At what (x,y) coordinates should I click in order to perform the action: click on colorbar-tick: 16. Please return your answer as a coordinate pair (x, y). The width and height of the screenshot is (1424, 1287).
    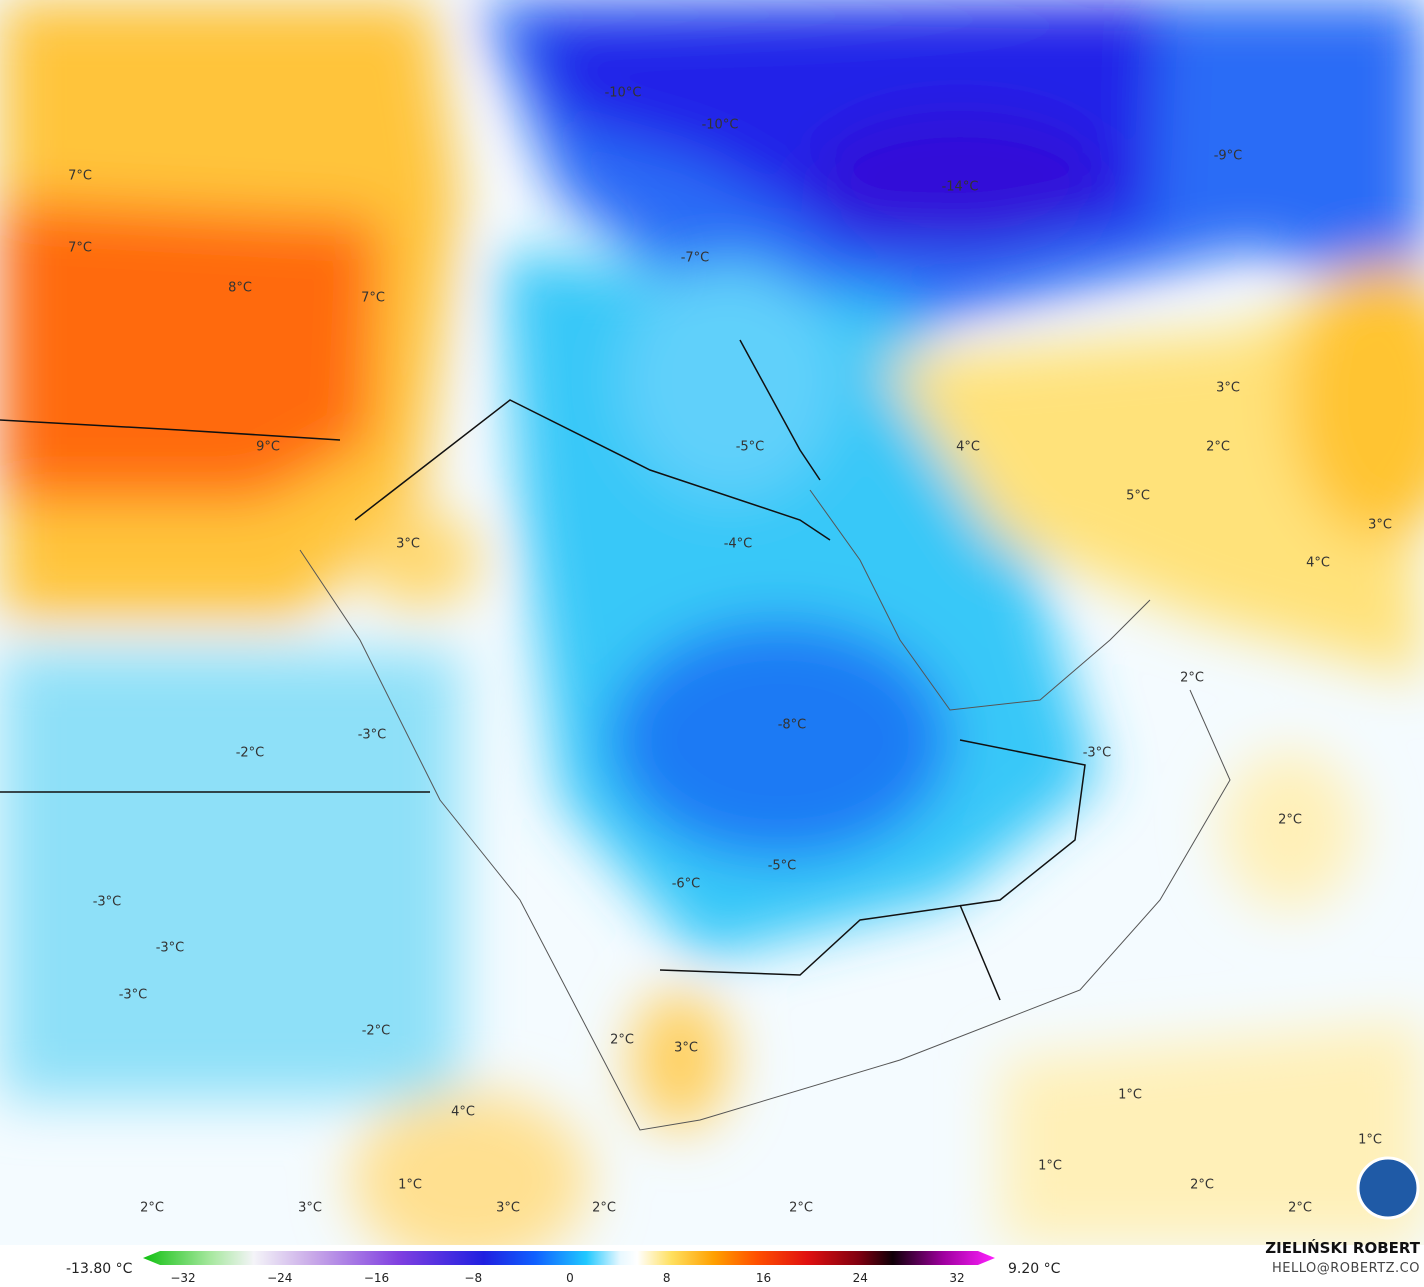
    Looking at the image, I should click on (763, 1278).